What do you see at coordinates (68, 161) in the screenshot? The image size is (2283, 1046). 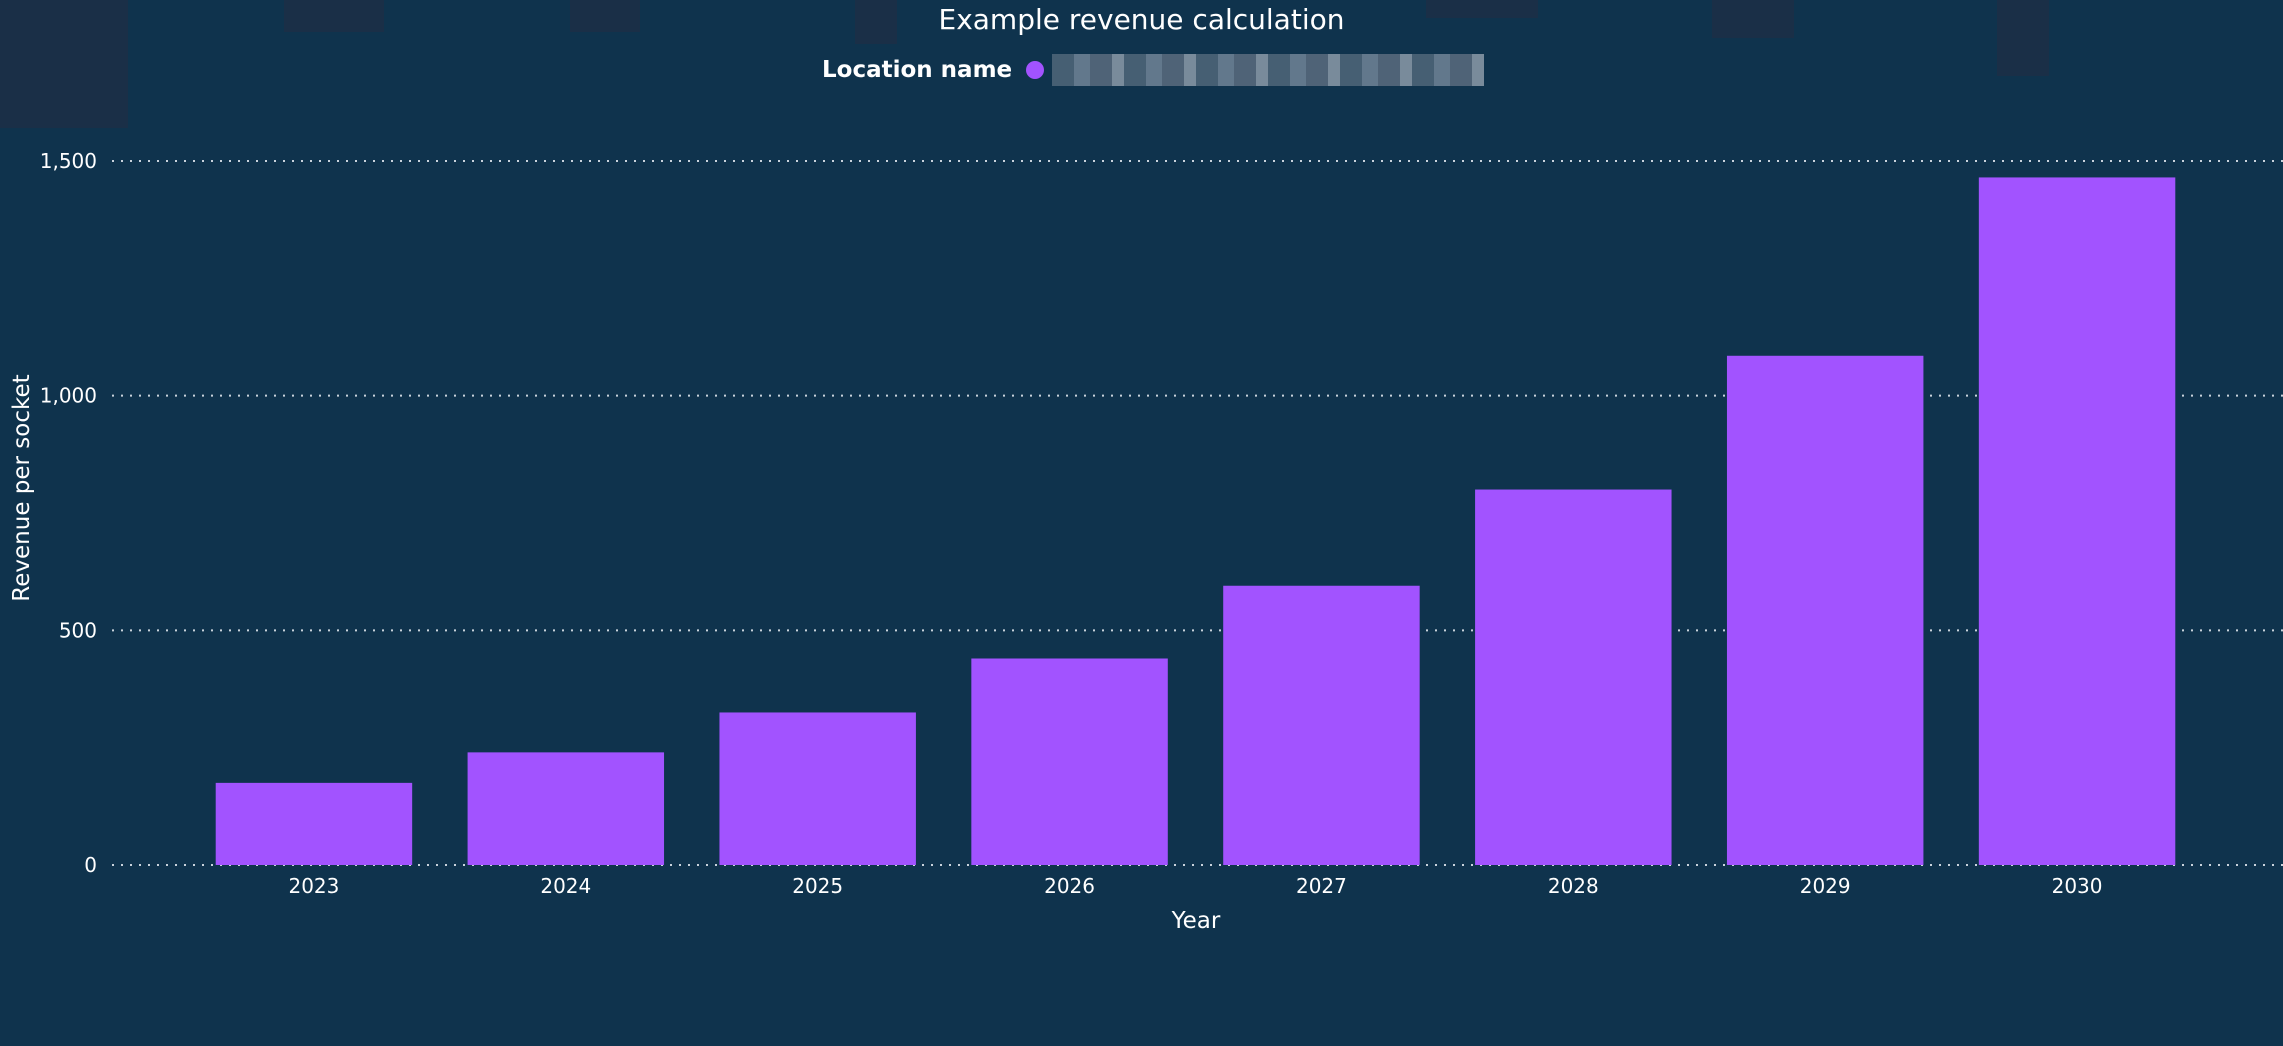 I see `y-tick-label: 1,500` at bounding box center [68, 161].